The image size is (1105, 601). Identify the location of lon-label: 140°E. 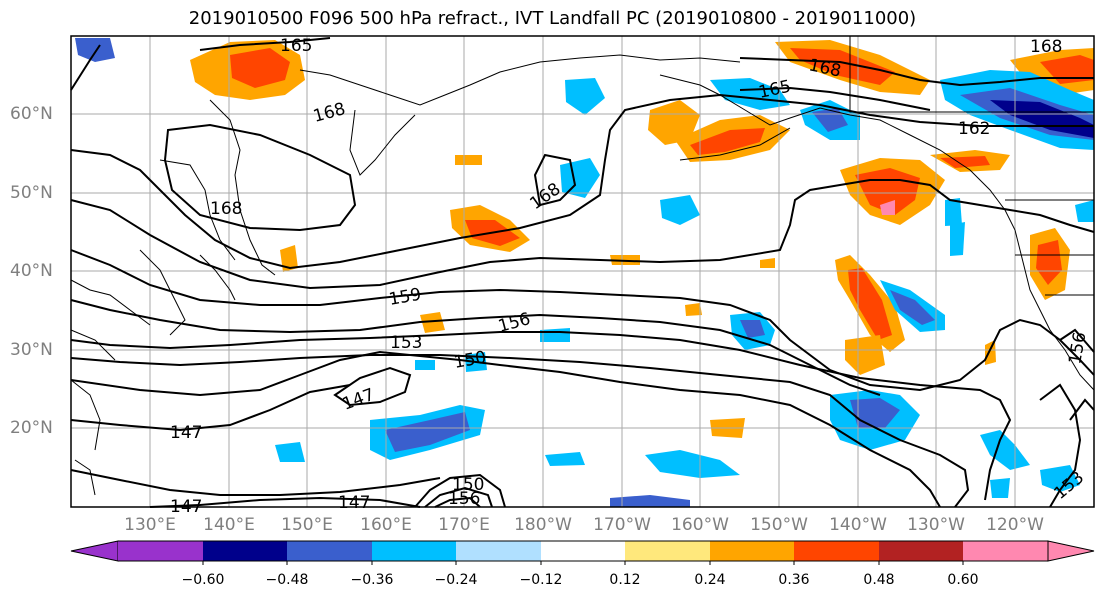
(229, 525).